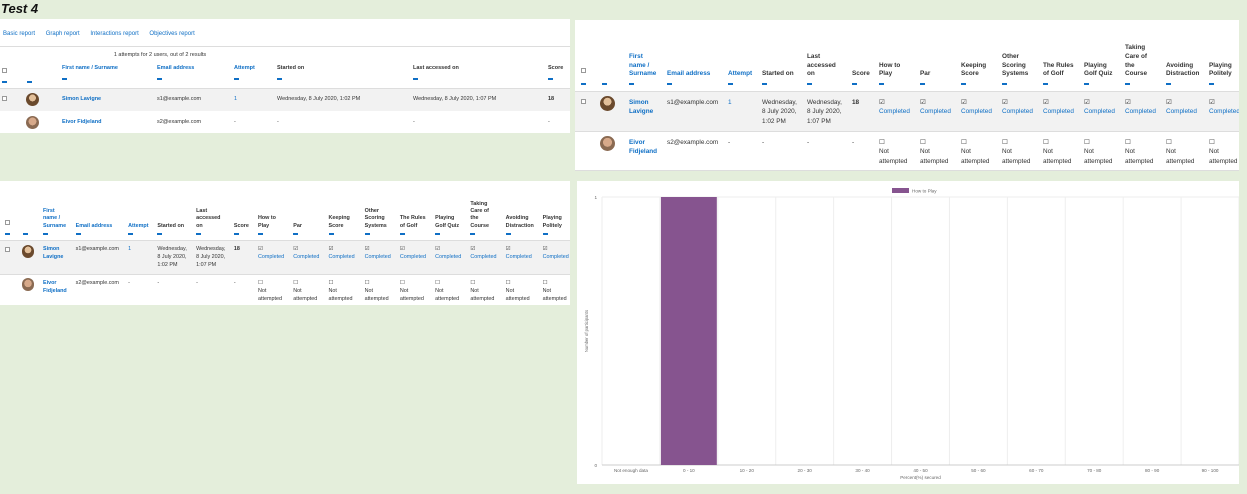  I want to click on header-last-accessed: Last accessed on, so click(436, 68).